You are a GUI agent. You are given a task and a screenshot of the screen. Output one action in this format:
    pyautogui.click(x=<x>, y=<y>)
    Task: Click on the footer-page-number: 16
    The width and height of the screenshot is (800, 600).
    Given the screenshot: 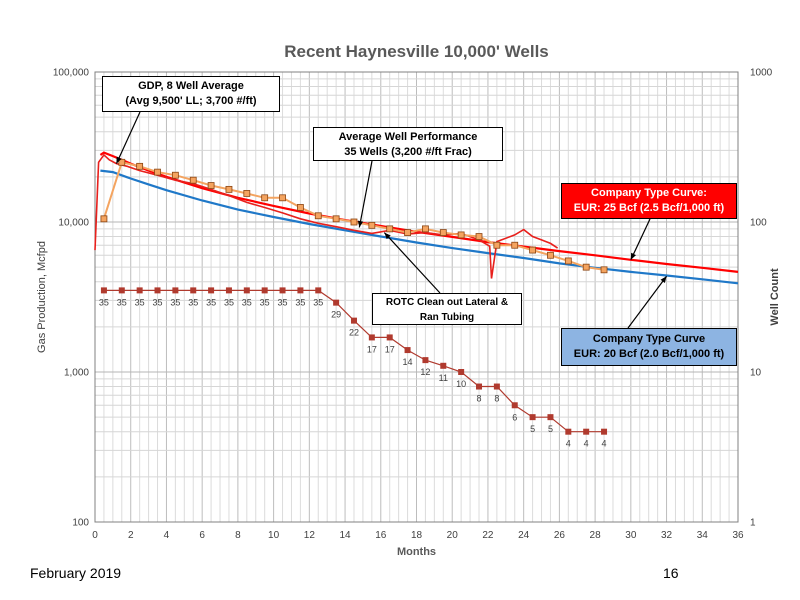 What is the action you would take?
    pyautogui.click(x=671, y=573)
    